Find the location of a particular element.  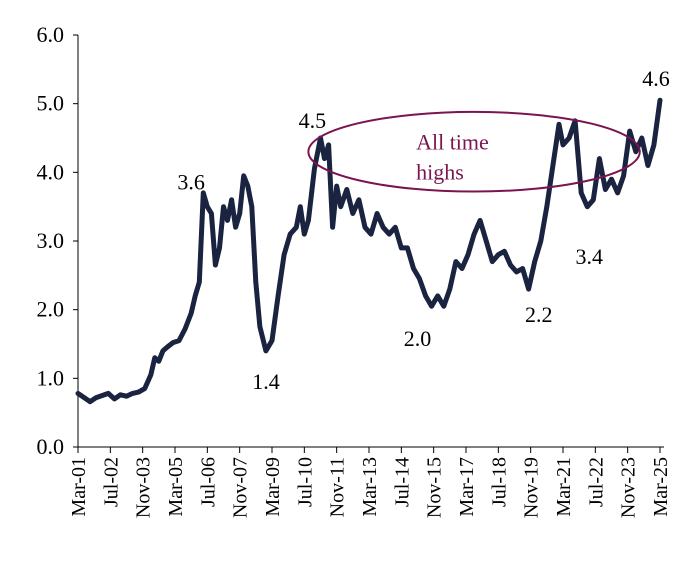

highlight-label: highs is located at coordinates (440, 172).